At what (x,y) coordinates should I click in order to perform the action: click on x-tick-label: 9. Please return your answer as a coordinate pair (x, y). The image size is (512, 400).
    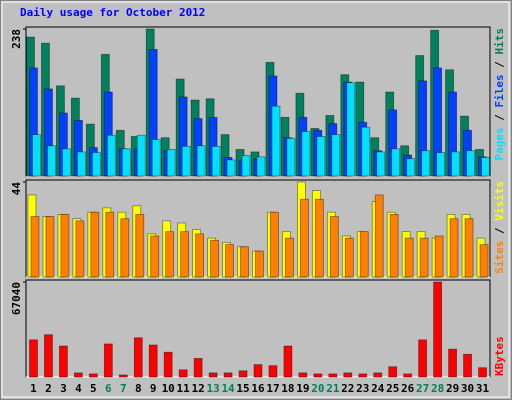
    Looking at the image, I should click on (153, 388).